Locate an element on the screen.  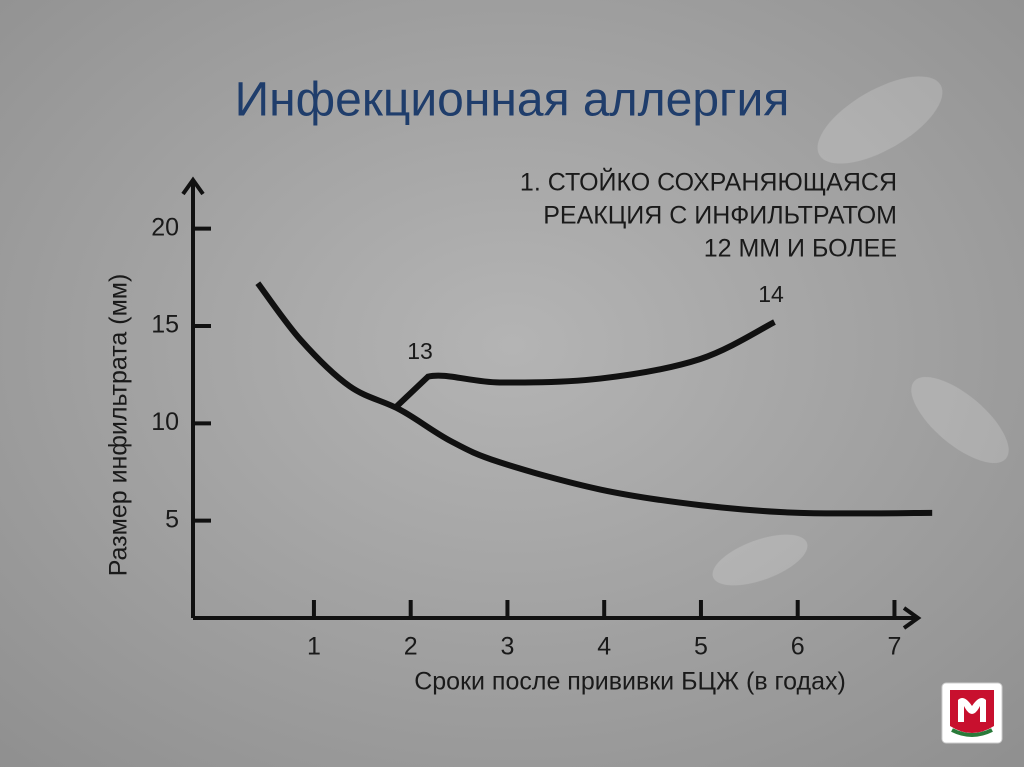
curve is located at coordinates (584, 364).